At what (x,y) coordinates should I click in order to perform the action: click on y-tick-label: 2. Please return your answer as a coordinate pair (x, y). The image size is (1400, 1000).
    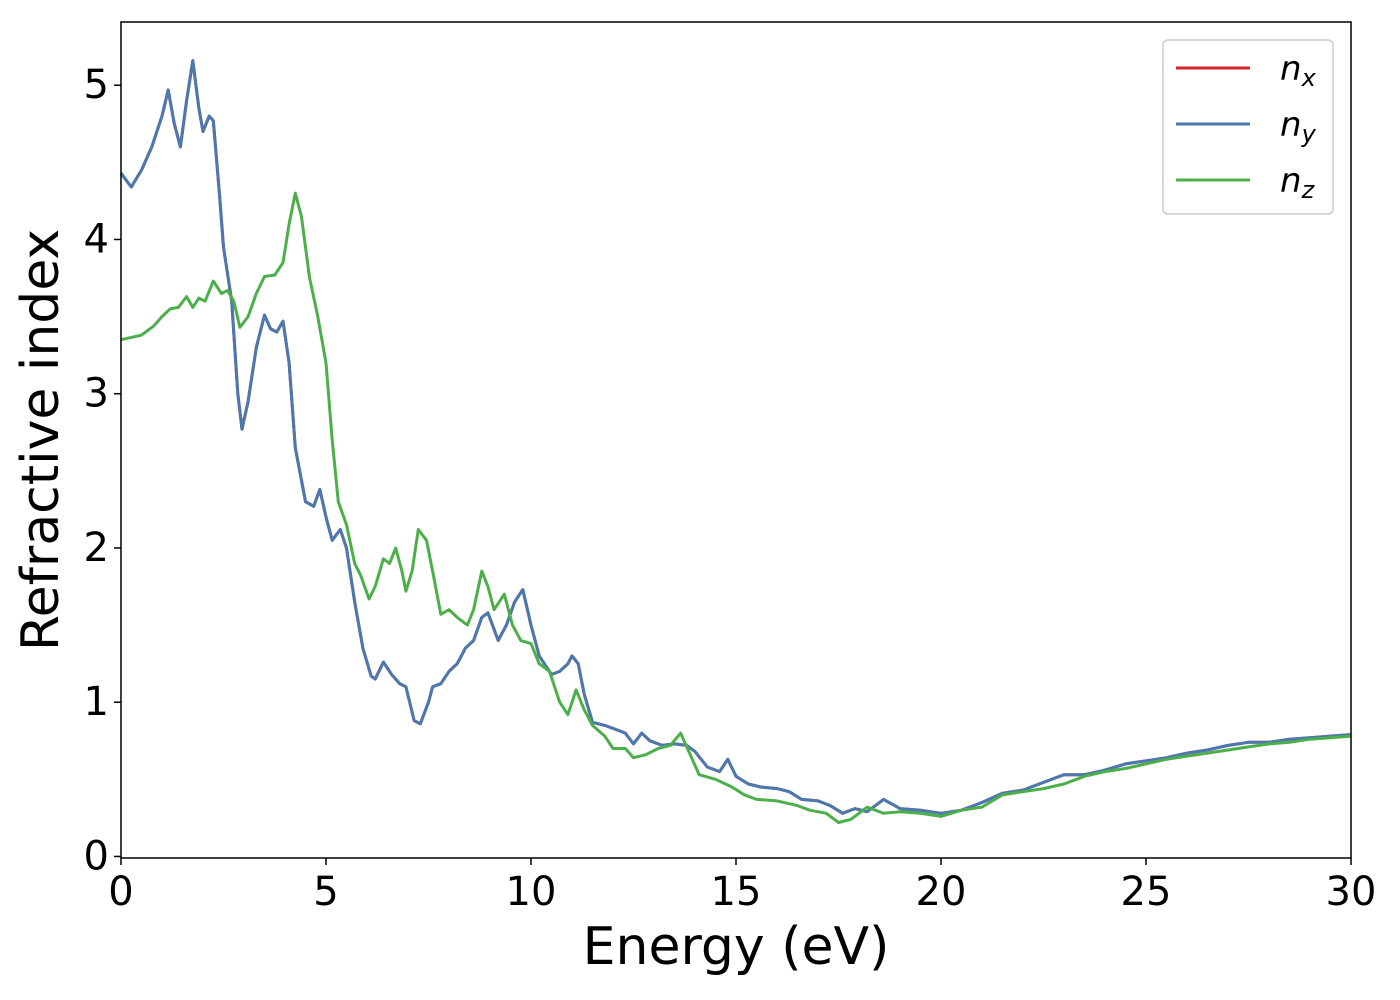
    Looking at the image, I should click on (96, 548).